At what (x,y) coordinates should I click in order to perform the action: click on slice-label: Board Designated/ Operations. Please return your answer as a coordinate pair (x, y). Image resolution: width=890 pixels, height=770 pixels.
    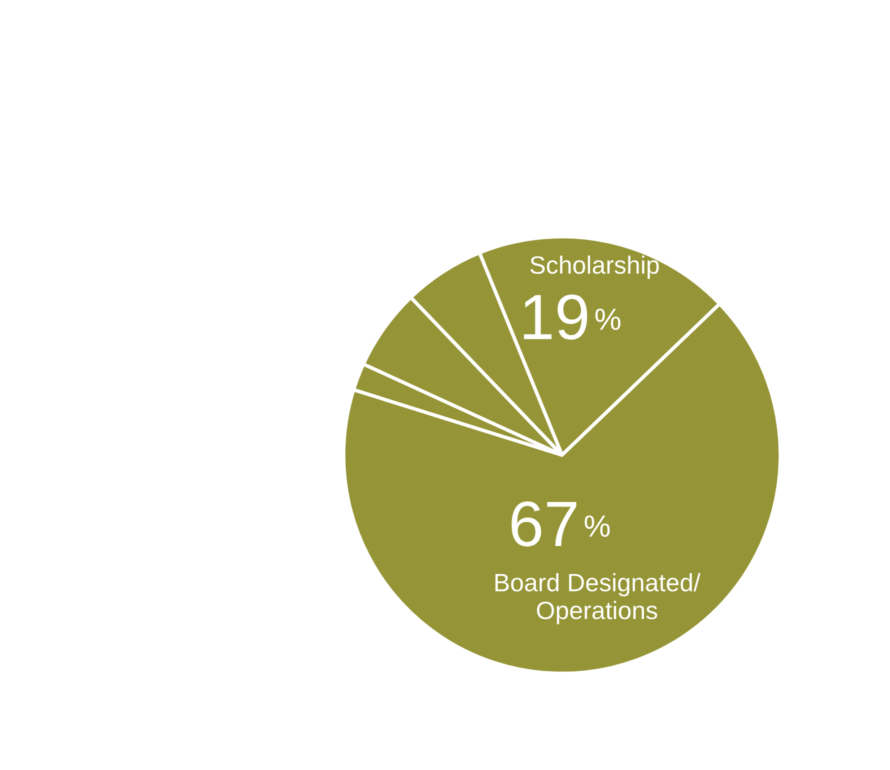
    Looking at the image, I should click on (597, 598).